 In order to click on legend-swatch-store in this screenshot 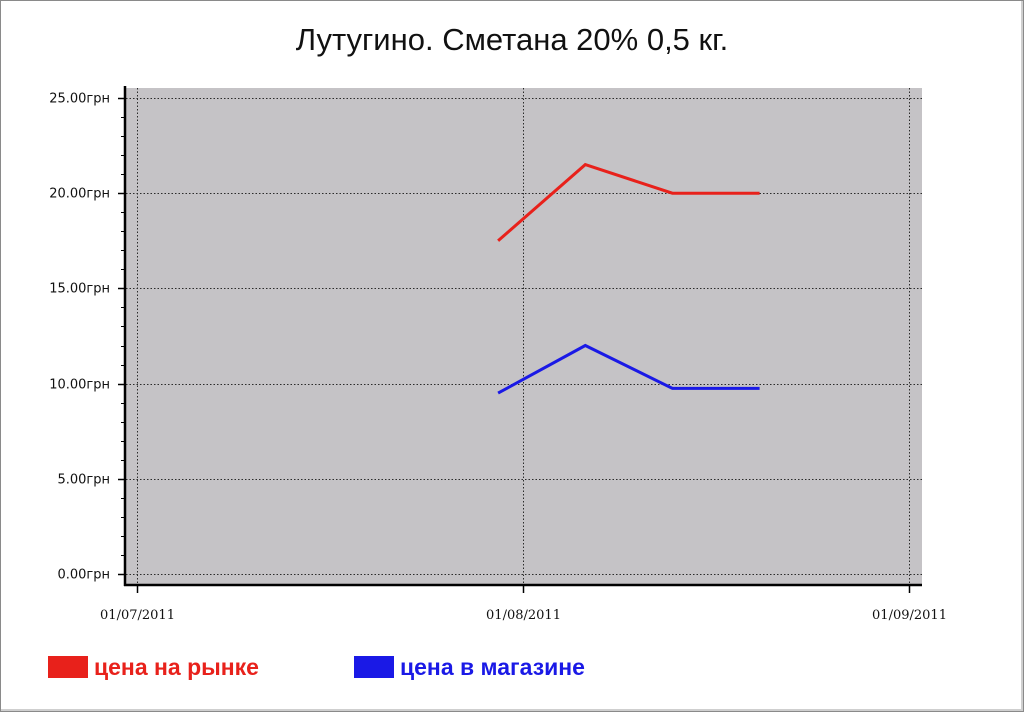, I will do `click(374, 667)`.